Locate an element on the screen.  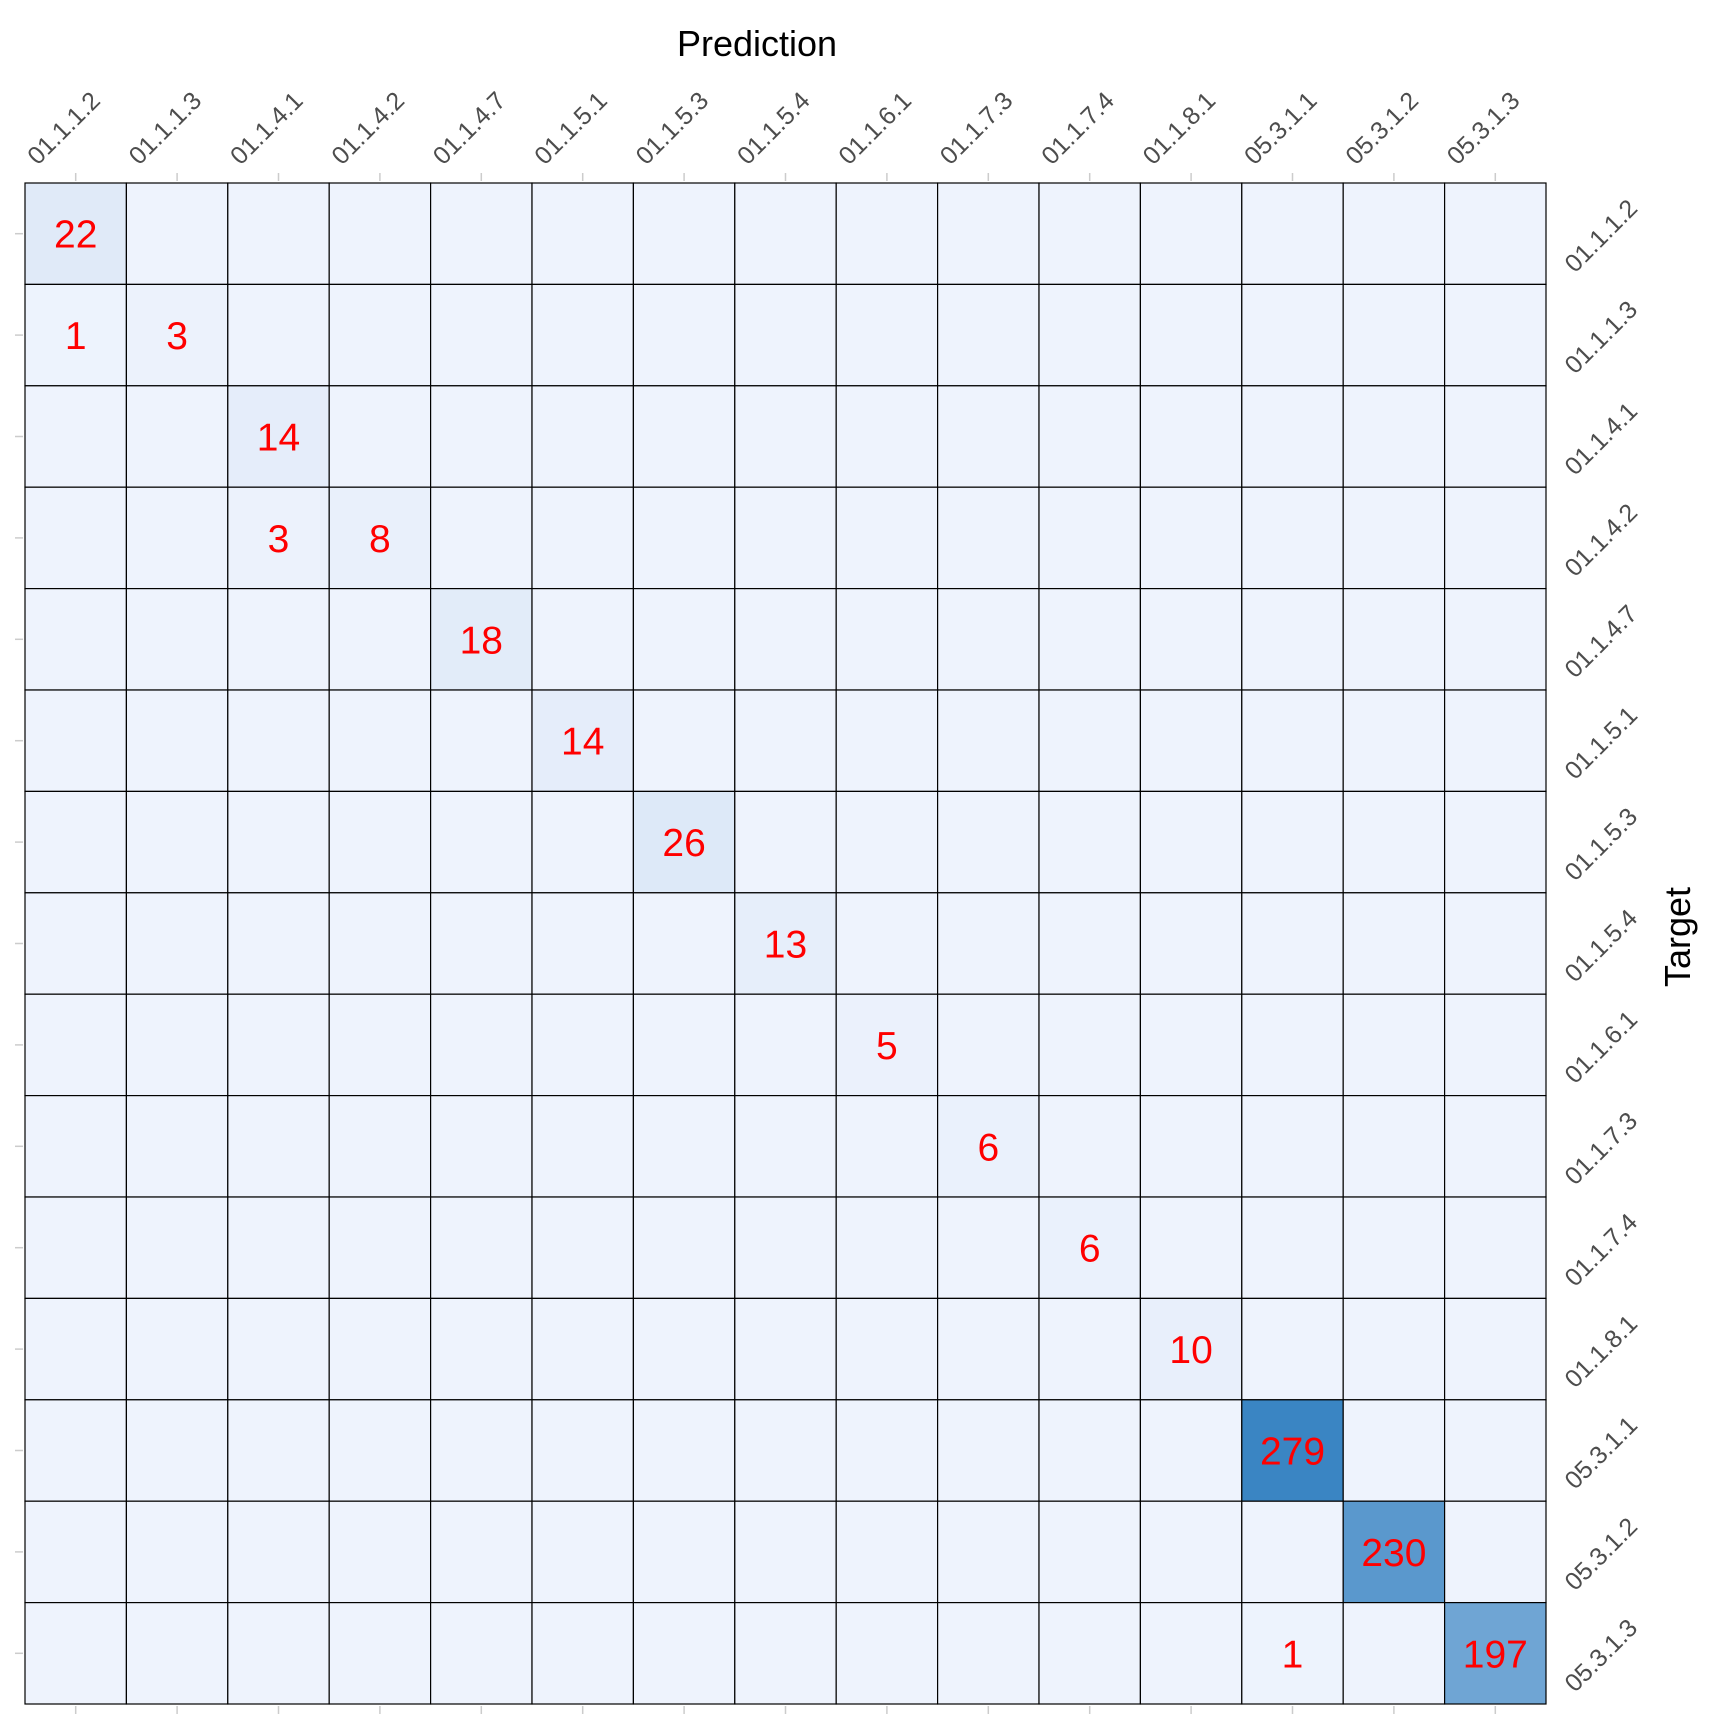
x-axis-tick-label: 05.3.1.1 is located at coordinates (1281, 129).